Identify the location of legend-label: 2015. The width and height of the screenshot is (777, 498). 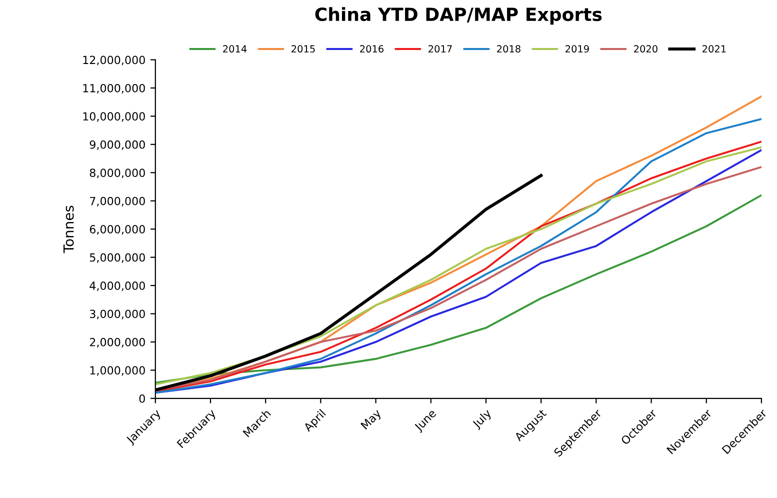
(303, 49).